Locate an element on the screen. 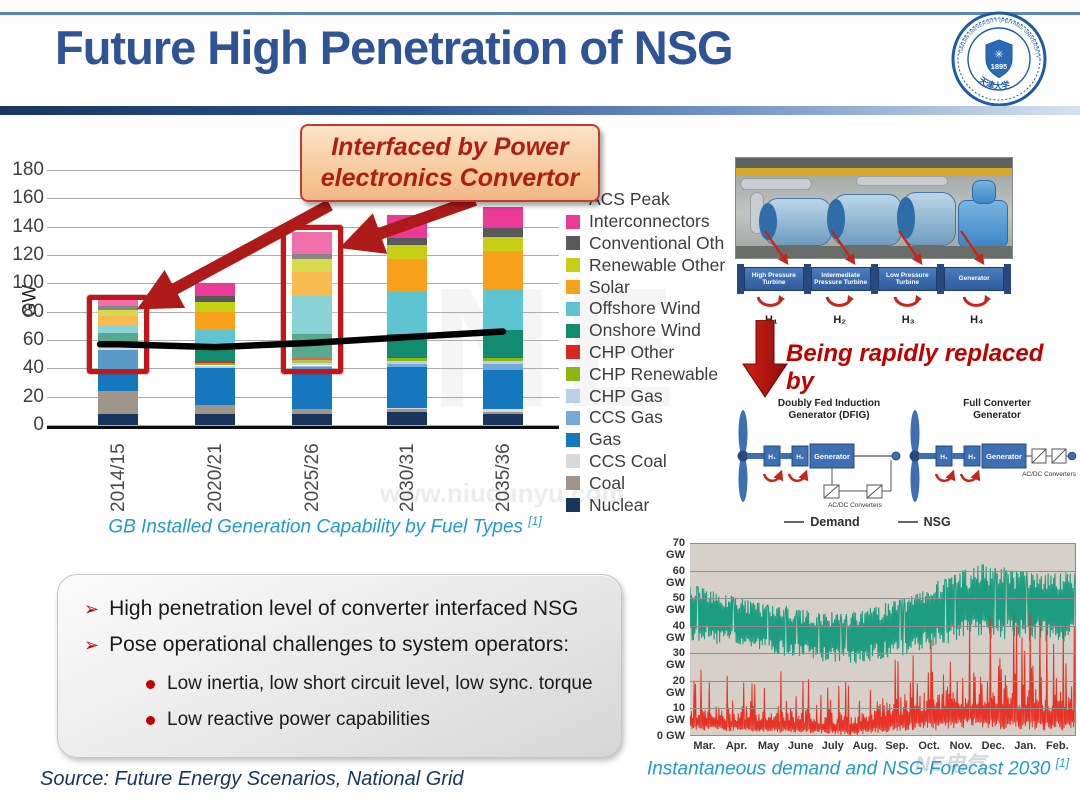 This screenshot has height=810, width=1080. legend-label: CCS Gas is located at coordinates (626, 417).